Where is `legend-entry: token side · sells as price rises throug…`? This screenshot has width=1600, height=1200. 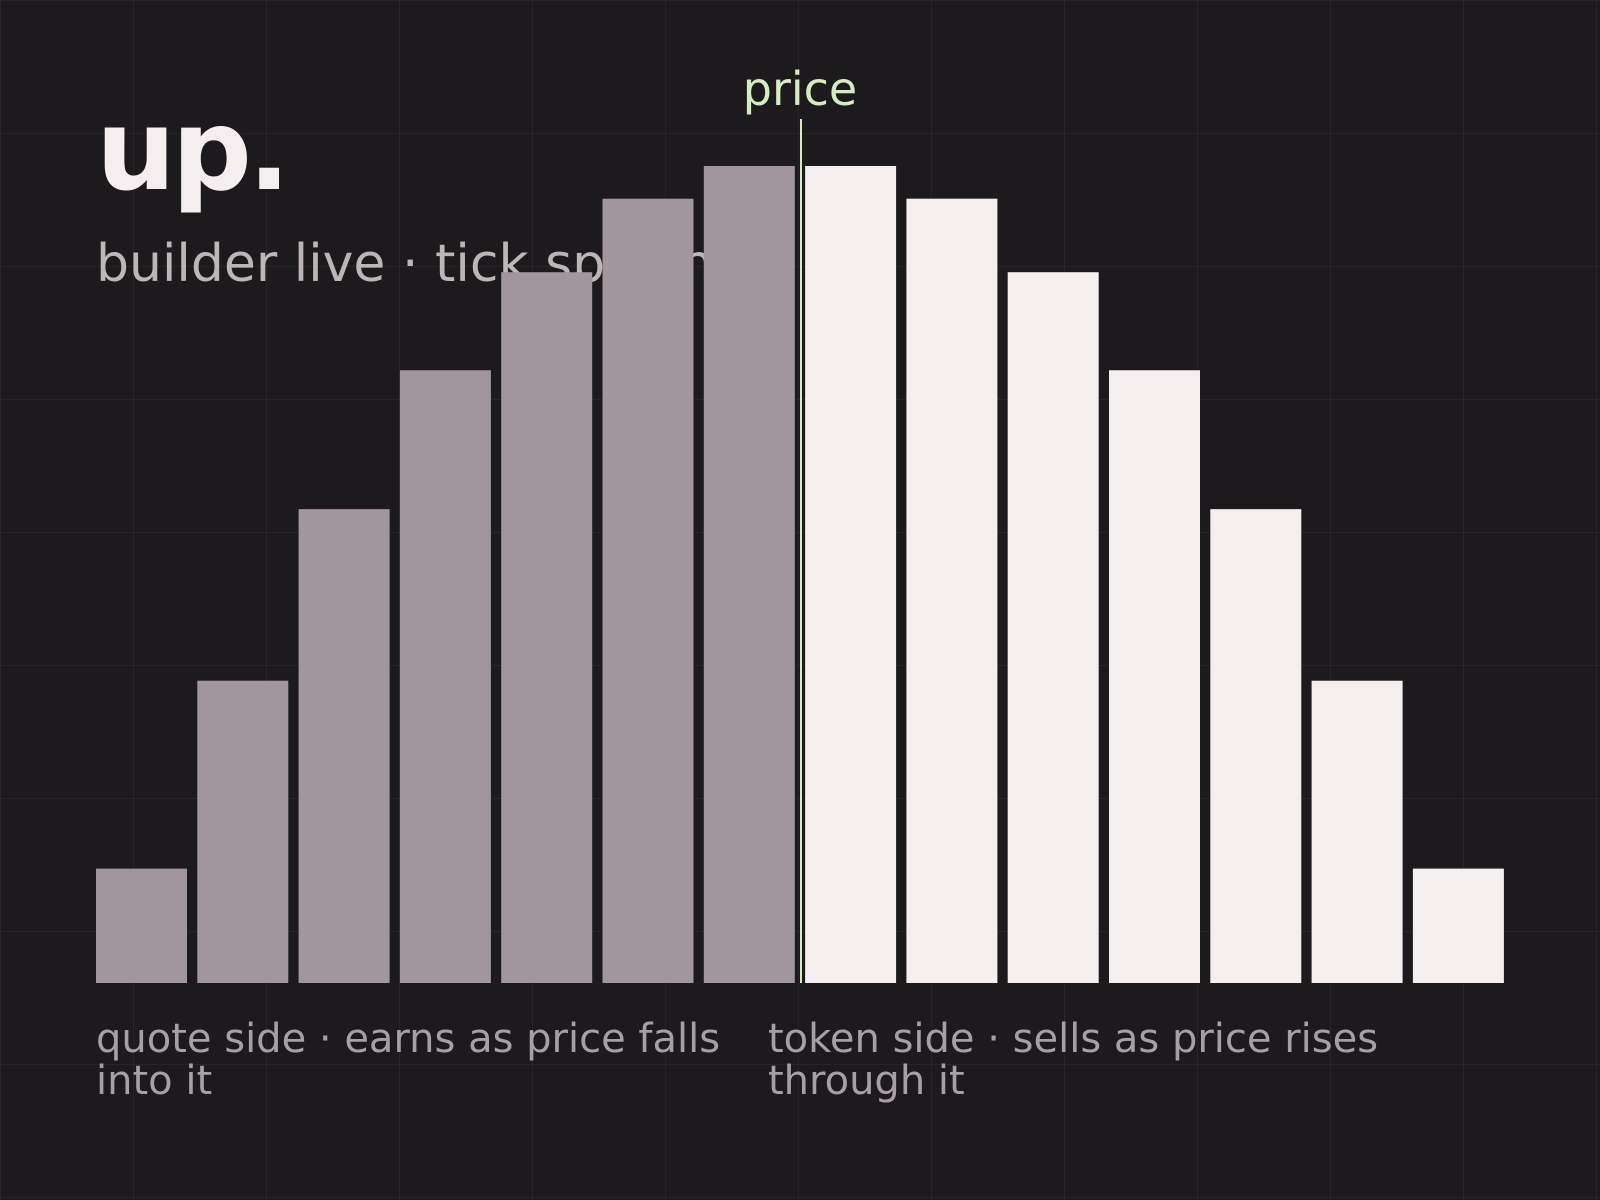 legend-entry: token side · sells as price rises throug… is located at coordinates (1073, 1060).